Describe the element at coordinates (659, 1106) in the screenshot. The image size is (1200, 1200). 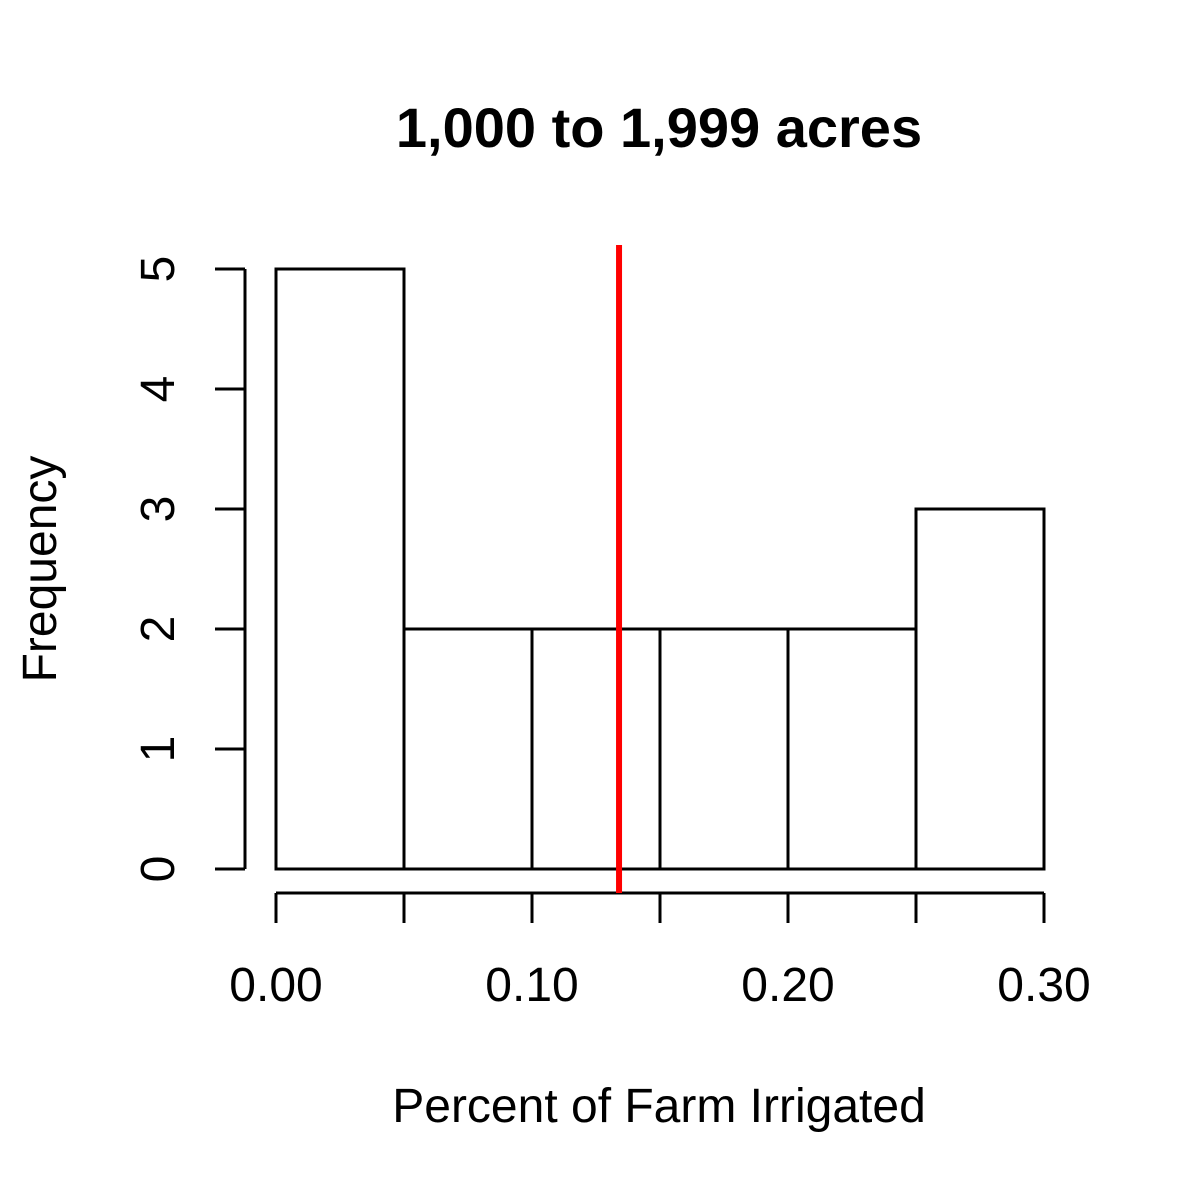
I see `x-axis-label: Percent of Farm Irrigated` at that location.